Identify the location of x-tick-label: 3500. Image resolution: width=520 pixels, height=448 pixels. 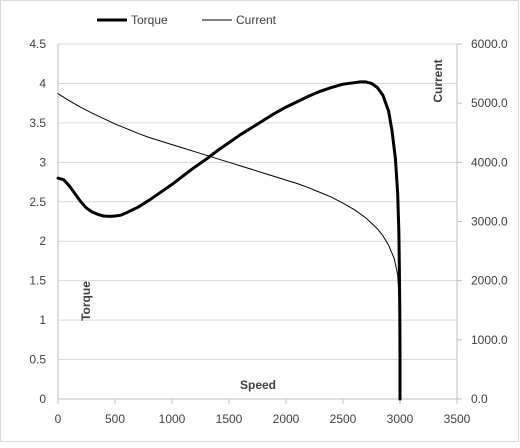
(457, 419).